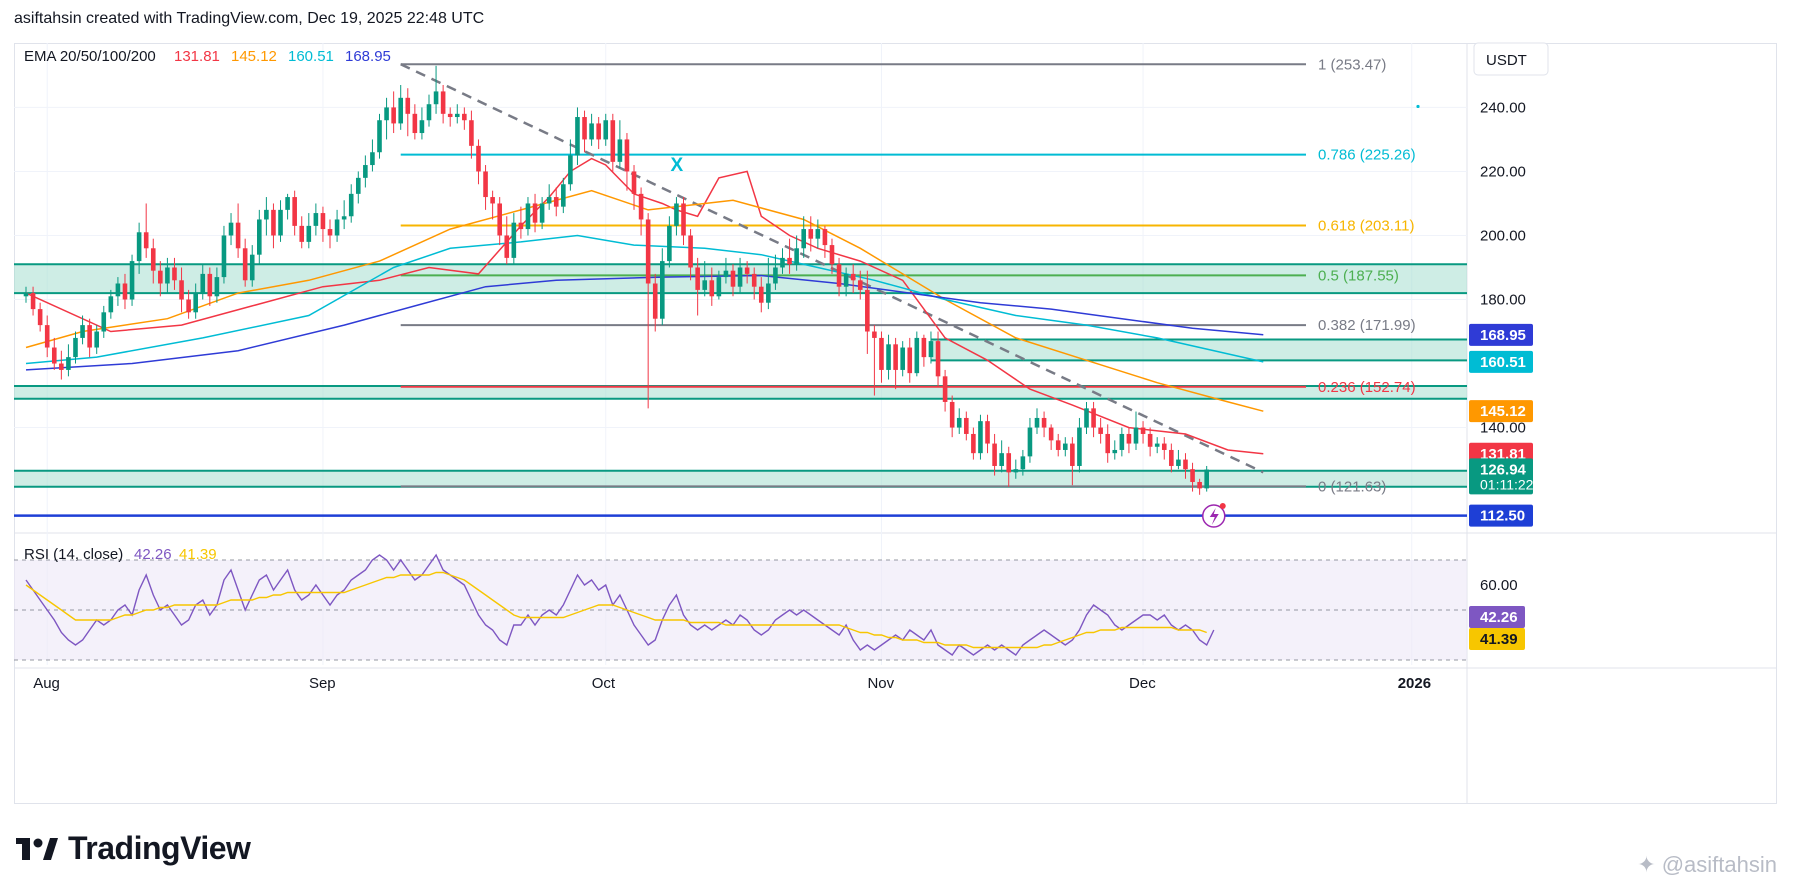  Describe the element at coordinates (1198, 350) in the screenshot. I see `support-zone` at that location.